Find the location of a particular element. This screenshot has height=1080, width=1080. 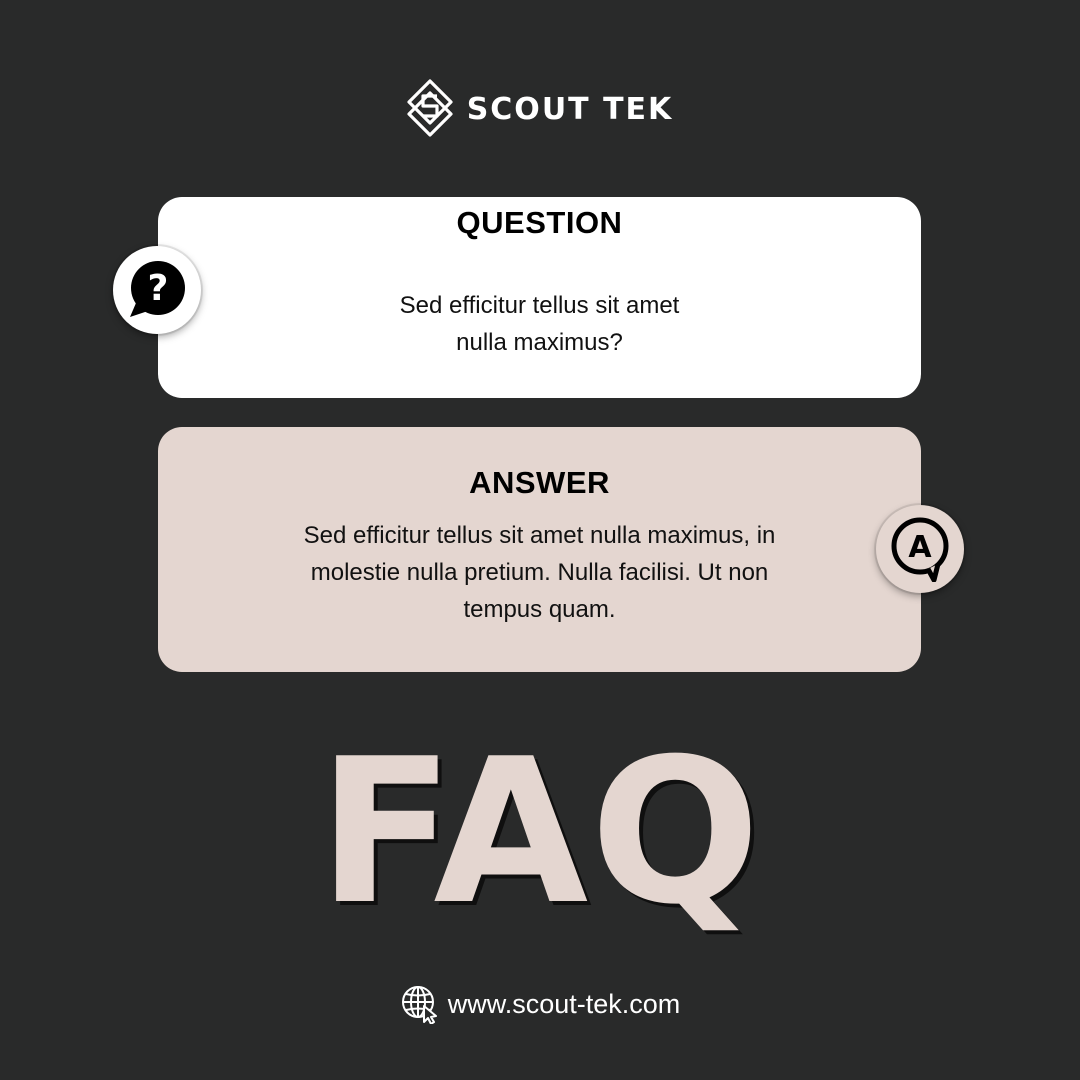

brand-header: SCOUT TEK is located at coordinates (540, 108).